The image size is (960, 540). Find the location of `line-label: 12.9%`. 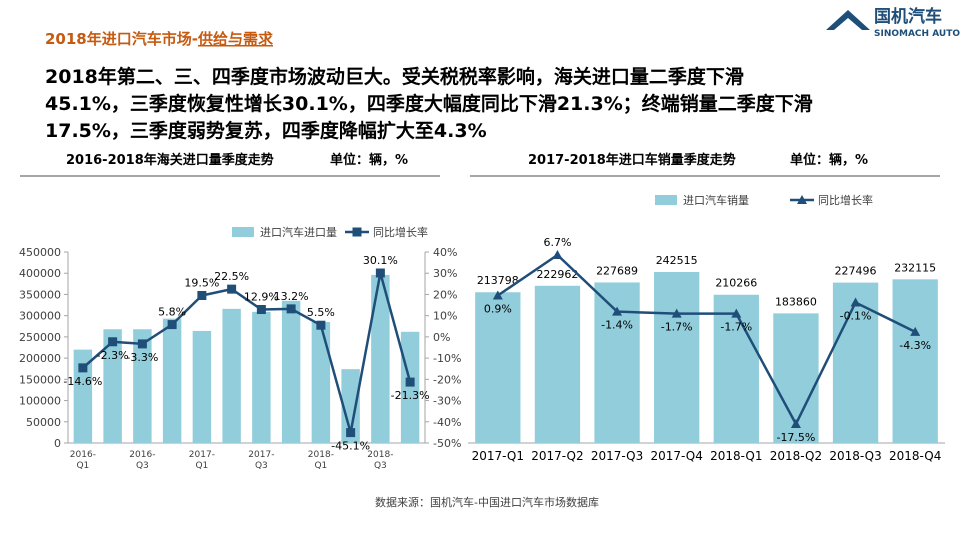

line-label: 12.9% is located at coordinates (261, 297).